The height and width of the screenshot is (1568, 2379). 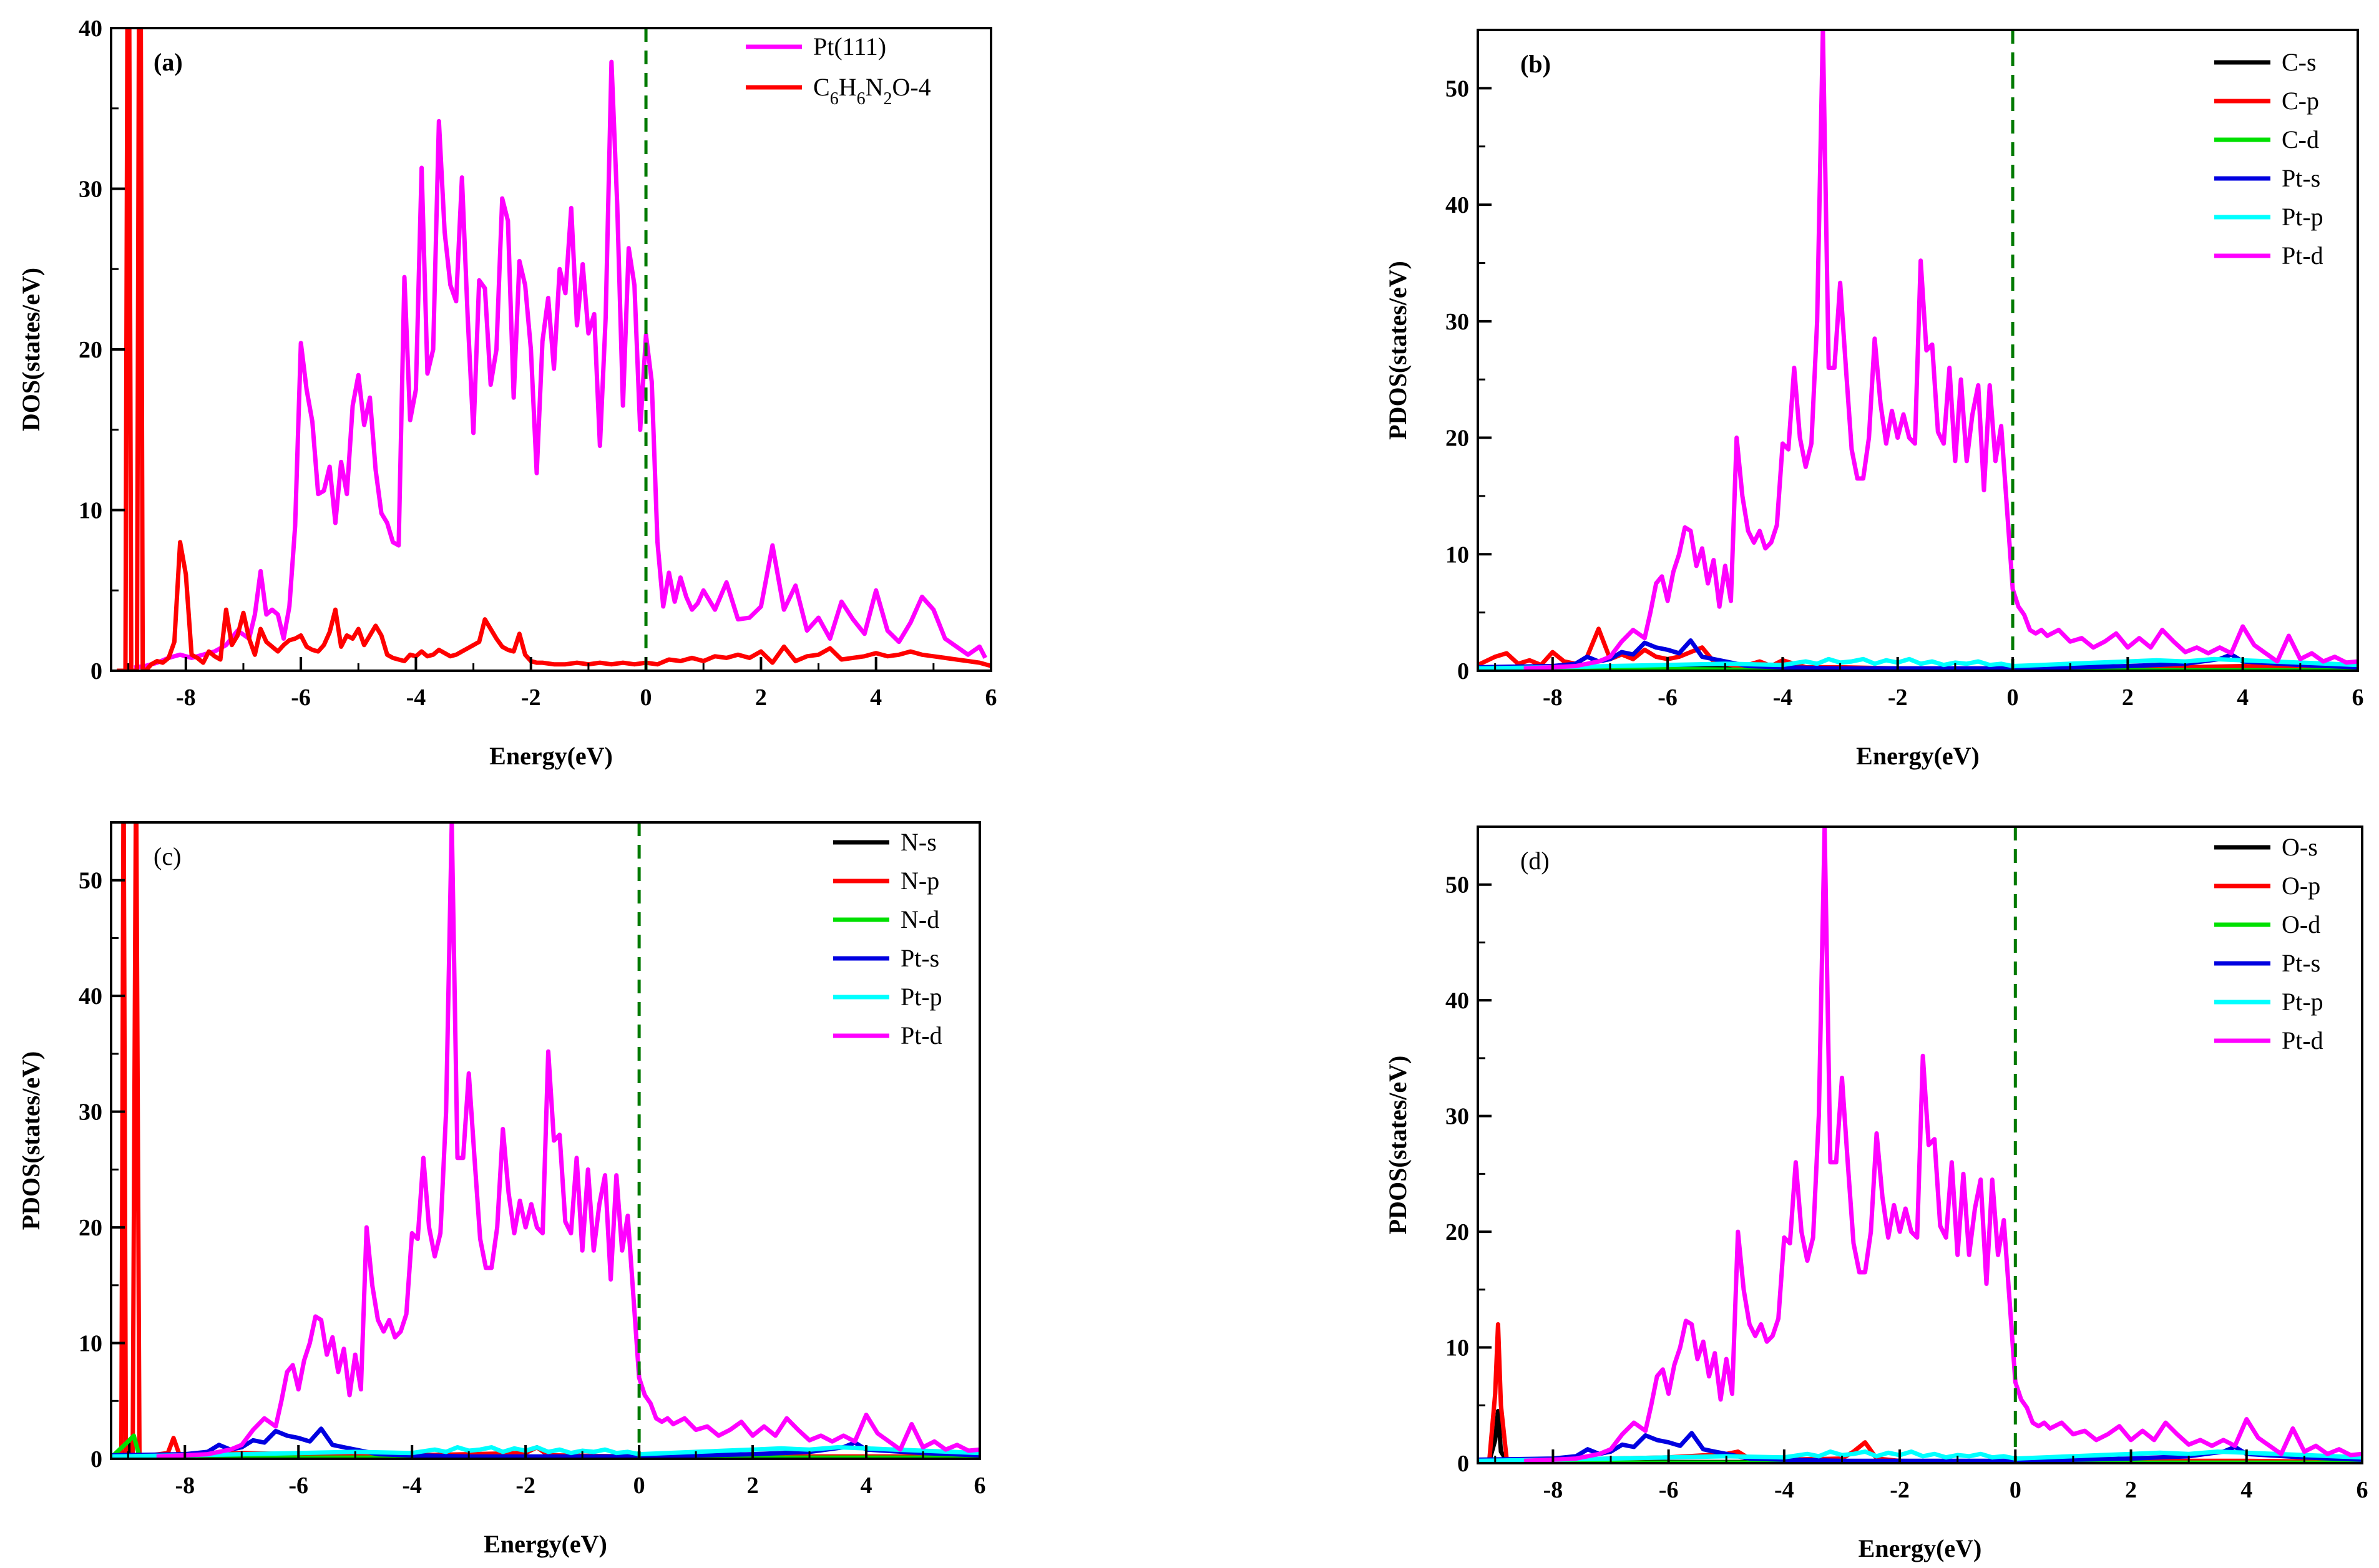 What do you see at coordinates (2301, 924) in the screenshot?
I see `legend-entry-label: O-d` at bounding box center [2301, 924].